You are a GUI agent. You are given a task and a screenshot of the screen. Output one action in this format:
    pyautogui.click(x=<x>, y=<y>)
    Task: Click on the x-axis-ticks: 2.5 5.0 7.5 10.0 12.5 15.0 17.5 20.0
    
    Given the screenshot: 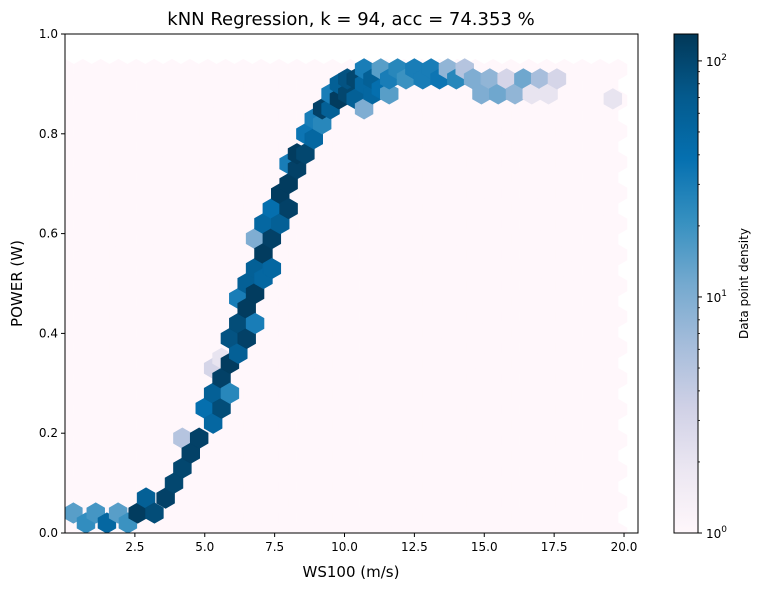 What is the action you would take?
    pyautogui.click(x=381, y=543)
    